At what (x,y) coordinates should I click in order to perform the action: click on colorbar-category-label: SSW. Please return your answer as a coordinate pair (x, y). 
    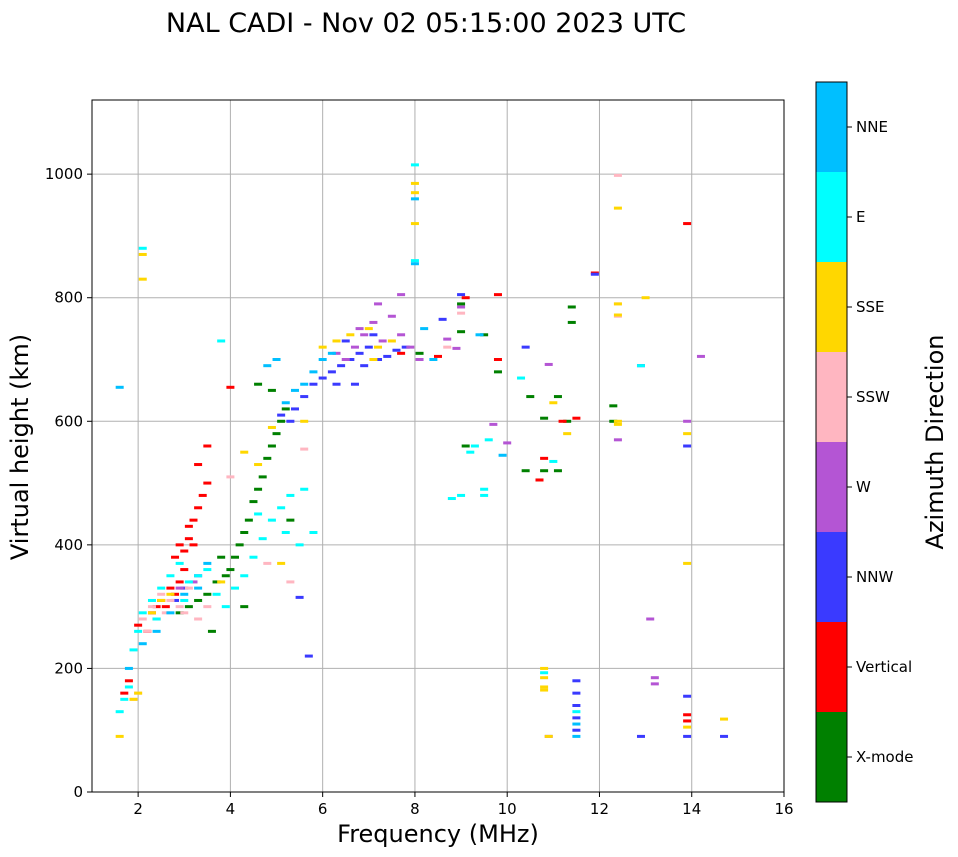
    Looking at the image, I should click on (873, 397).